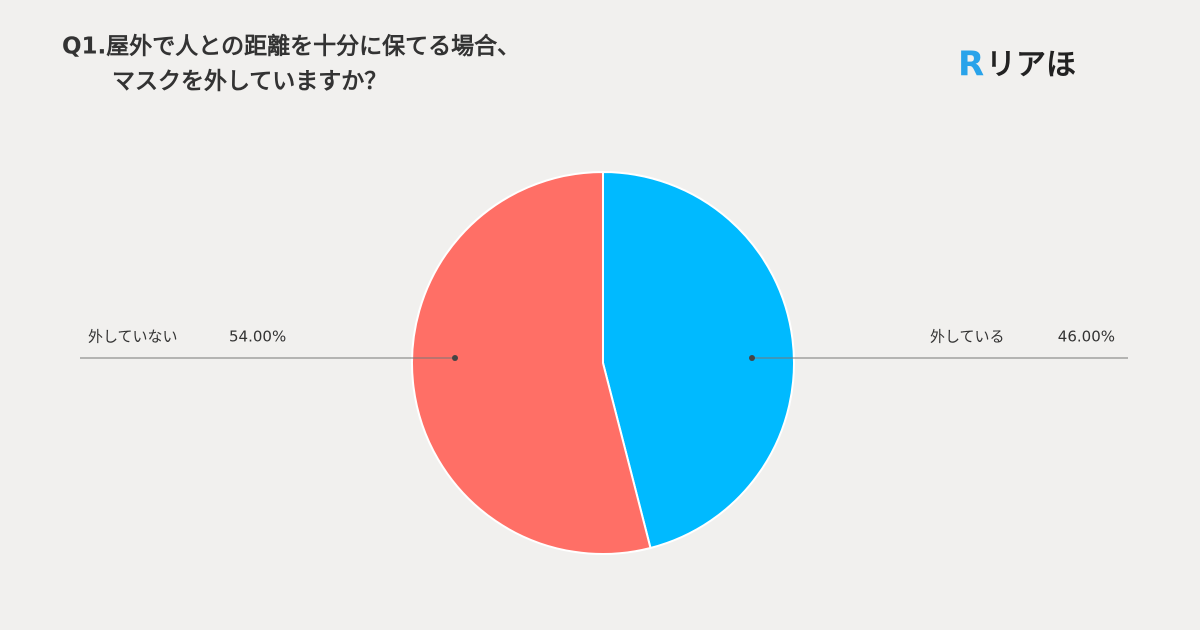 Image resolution: width=1200 pixels, height=630 pixels. Describe the element at coordinates (1086, 337) in the screenshot. I see `slice-value-label: 46.00%` at that location.